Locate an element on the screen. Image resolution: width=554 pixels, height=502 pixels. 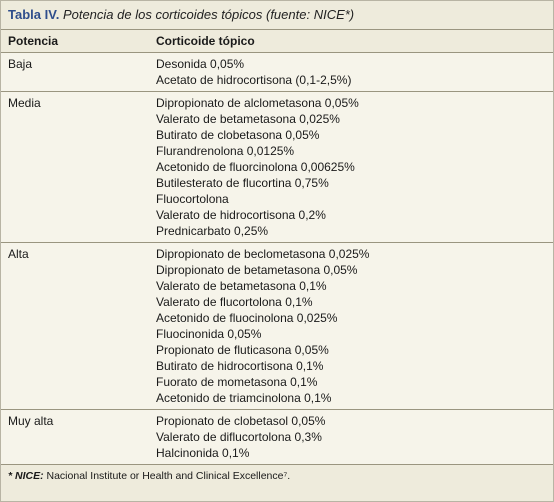
corticoid-item: Acetonido de fluorcinolona 0,00625% is located at coordinates (255, 167).